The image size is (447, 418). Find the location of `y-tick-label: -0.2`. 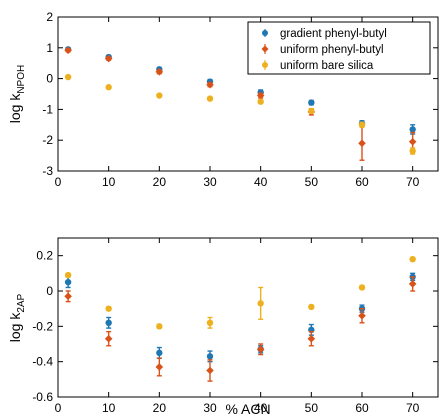

y-tick-label: -0.2 is located at coordinates (42, 326).